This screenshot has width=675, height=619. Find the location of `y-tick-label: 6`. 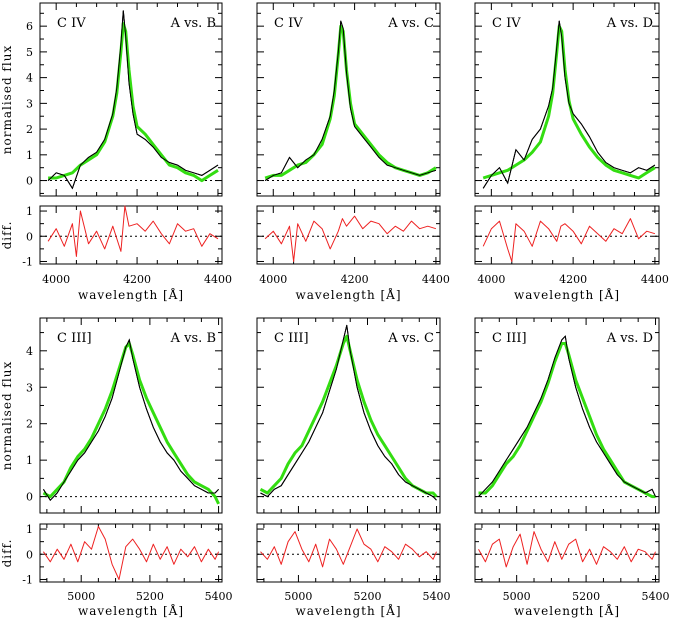

y-tick-label: 6 is located at coordinates (29, 26).